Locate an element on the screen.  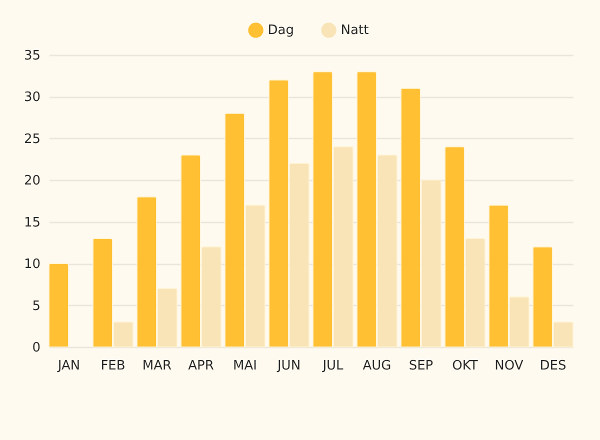
y-tick-label: 5 is located at coordinates (36, 306).